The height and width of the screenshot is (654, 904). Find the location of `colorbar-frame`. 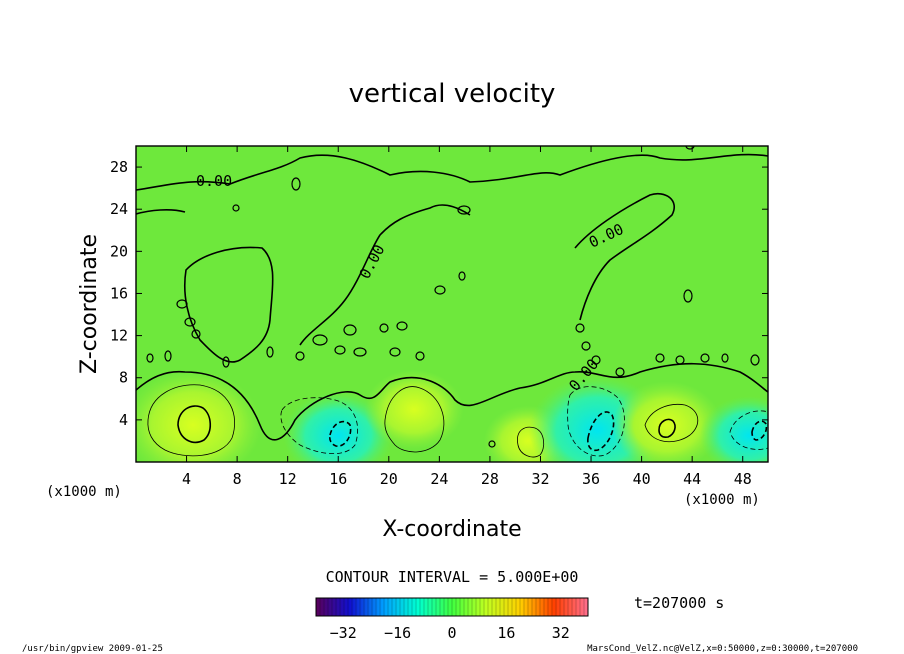

colorbar-frame is located at coordinates (452, 607).